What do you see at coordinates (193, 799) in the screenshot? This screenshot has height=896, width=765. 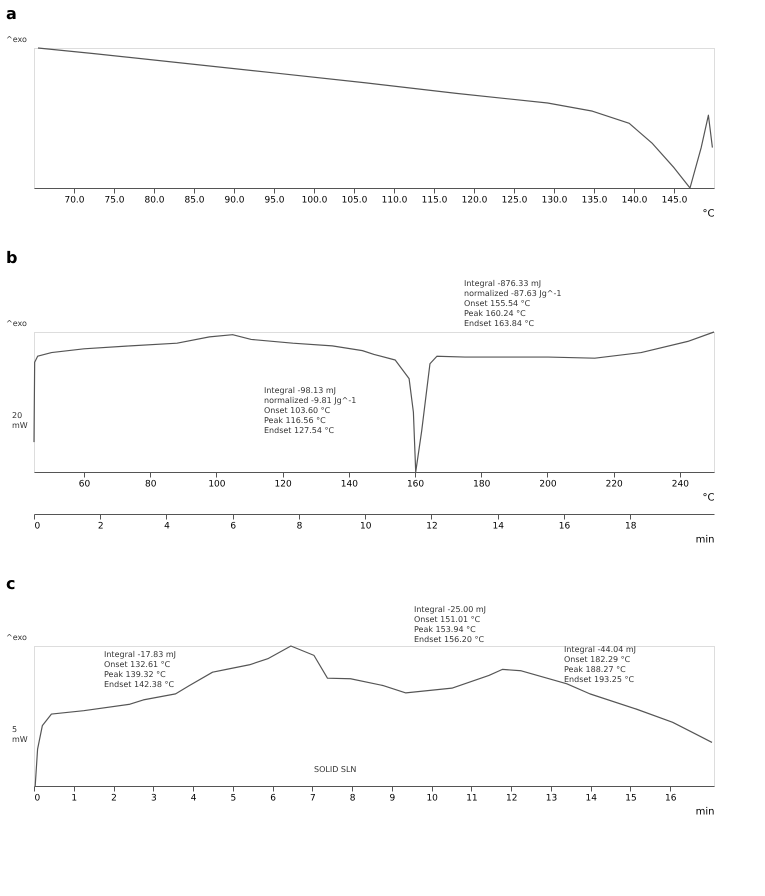 I see `x-tick-label: 4` at bounding box center [193, 799].